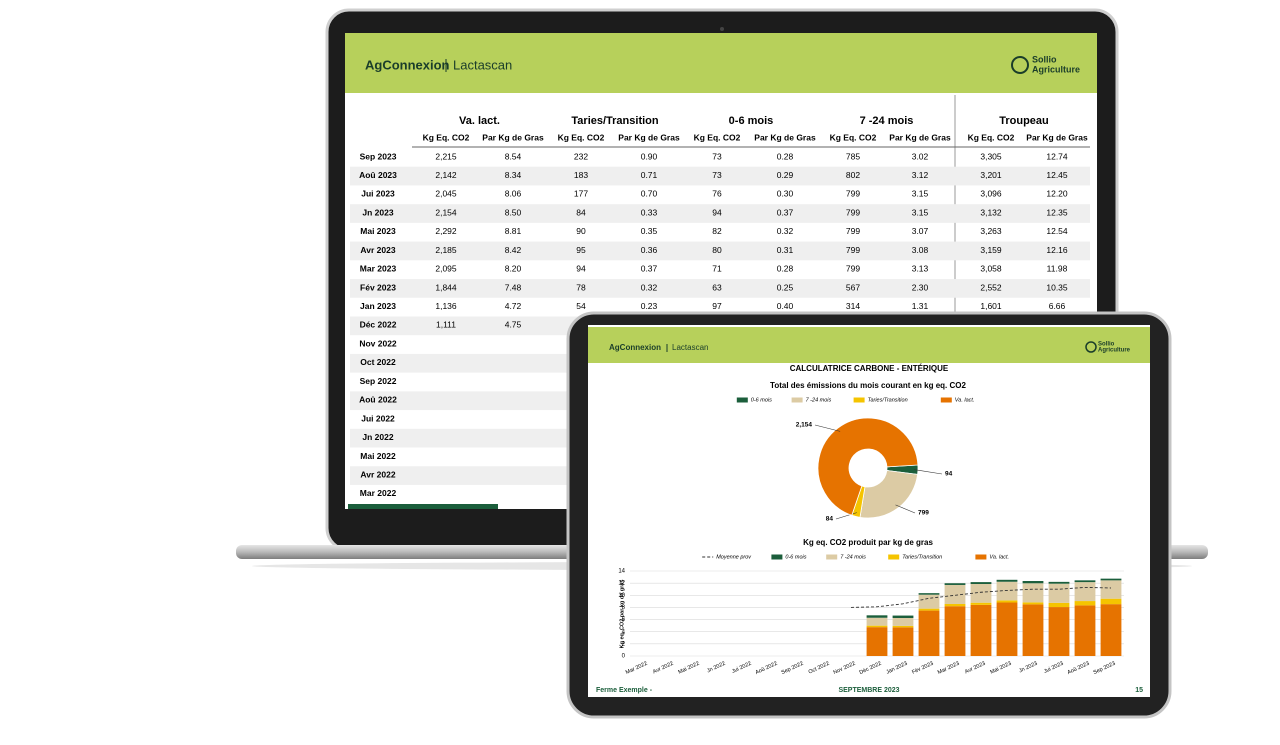  Describe the element at coordinates (717, 175) in the screenshot. I see `cell: 73` at that location.